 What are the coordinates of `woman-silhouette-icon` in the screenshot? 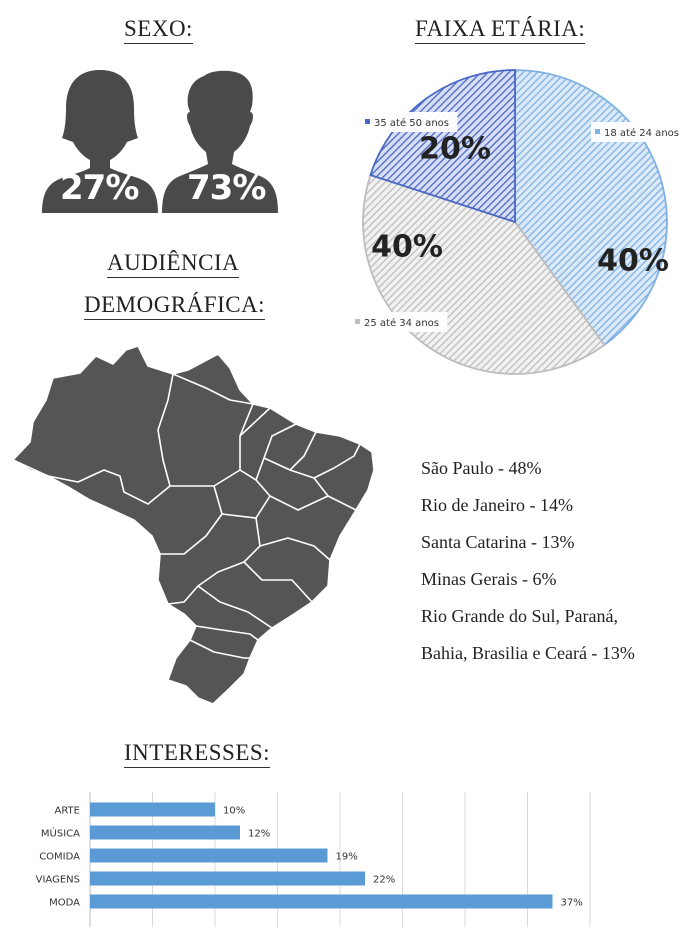 It's located at (100, 140).